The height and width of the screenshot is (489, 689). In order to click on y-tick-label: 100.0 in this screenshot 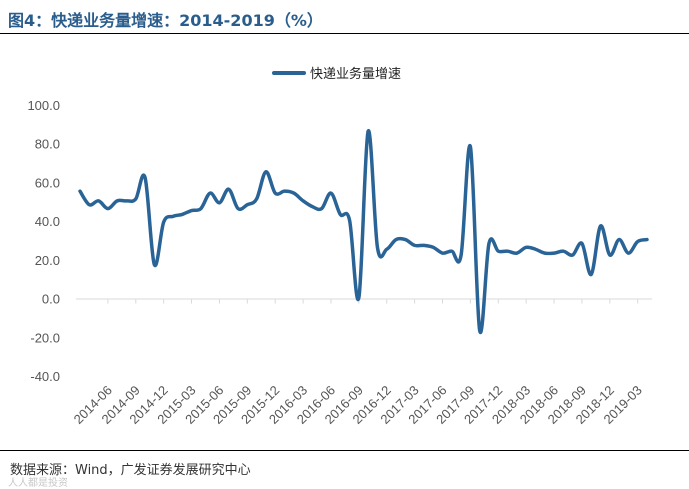, I will do `click(43, 105)`.